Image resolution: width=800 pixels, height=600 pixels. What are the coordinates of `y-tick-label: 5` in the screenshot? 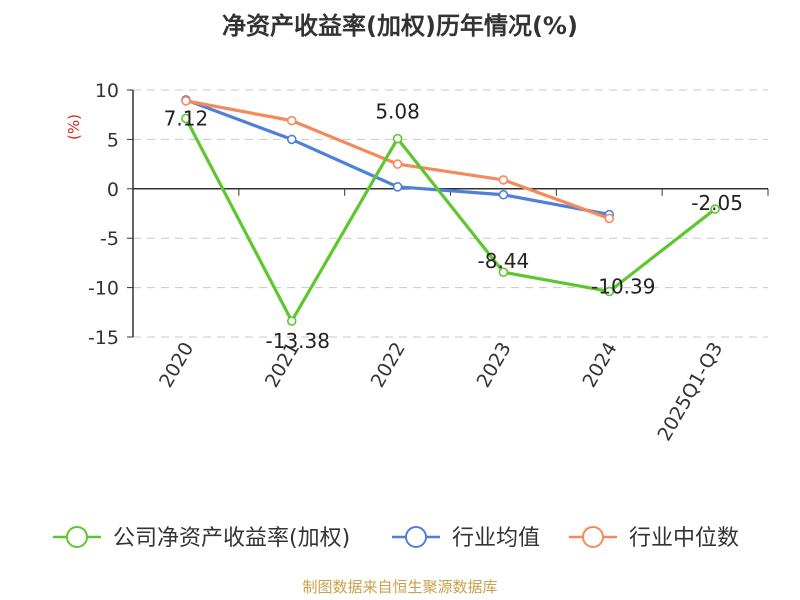 It's located at (113, 140).